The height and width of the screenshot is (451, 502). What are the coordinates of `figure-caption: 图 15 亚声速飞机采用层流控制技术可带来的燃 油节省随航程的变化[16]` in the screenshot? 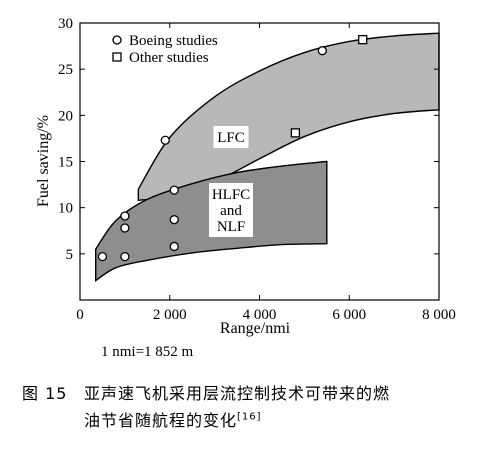 It's located at (257, 407).